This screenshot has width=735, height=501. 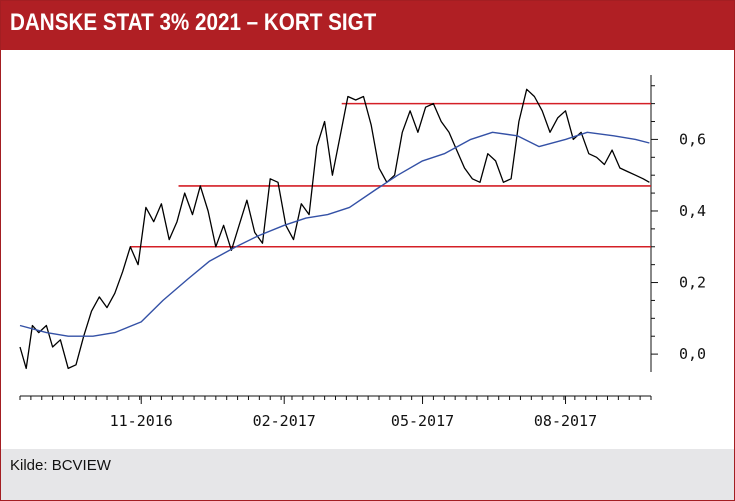 I want to click on x-tick-label: 08-2017, so click(x=565, y=421).